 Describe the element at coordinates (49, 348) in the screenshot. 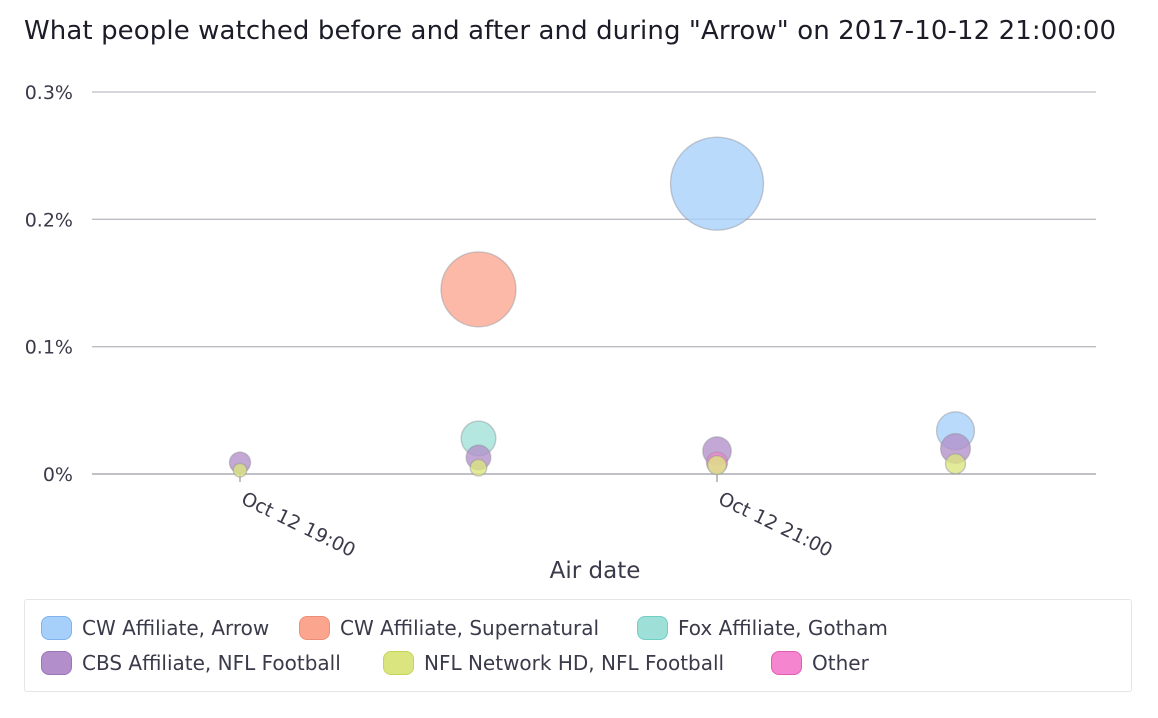

I see `y-tick-label: 0.1%` at that location.